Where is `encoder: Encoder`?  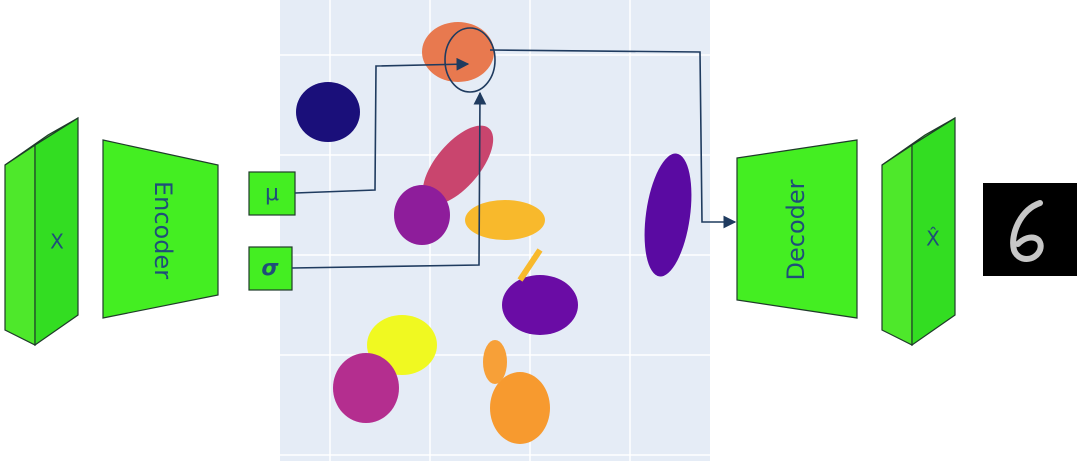 encoder: Encoder is located at coordinates (160, 229).